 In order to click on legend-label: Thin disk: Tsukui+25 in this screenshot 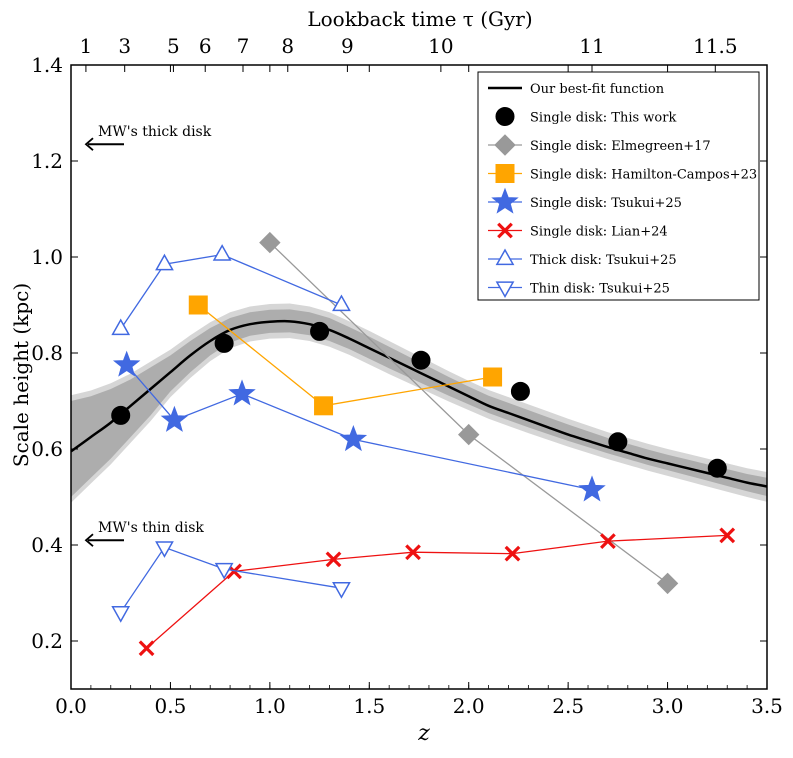, I will do `click(600, 289)`.